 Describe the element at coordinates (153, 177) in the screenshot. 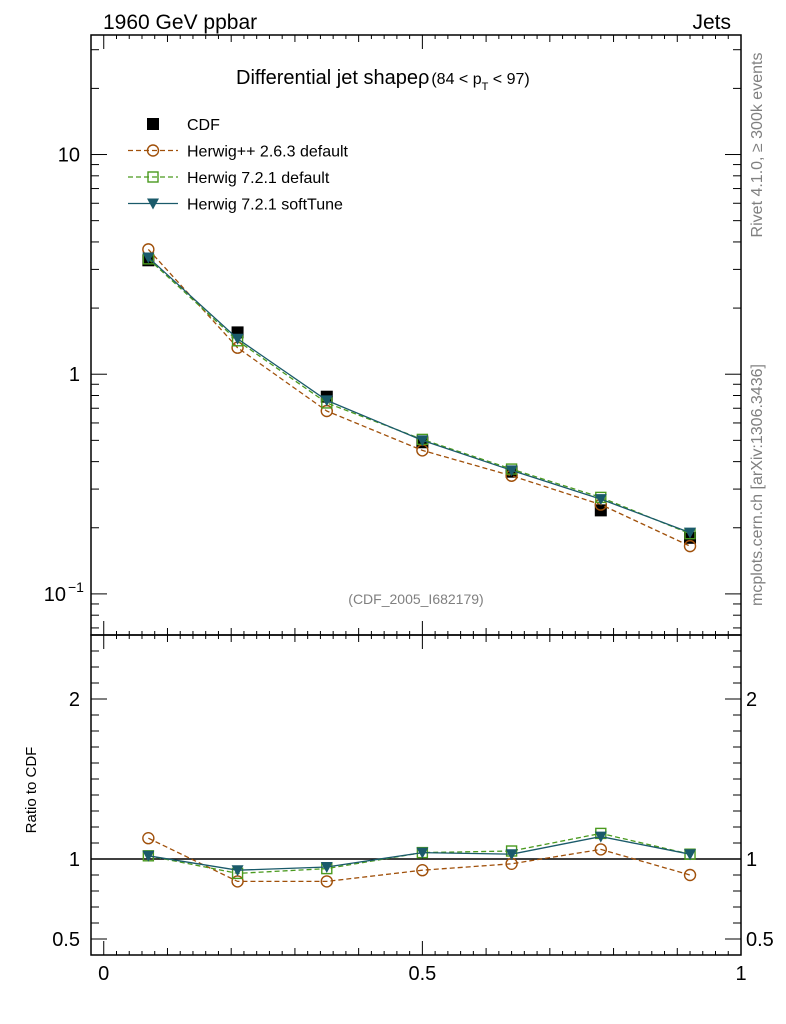

I see `legend-marker-herwig-721-default` at that location.